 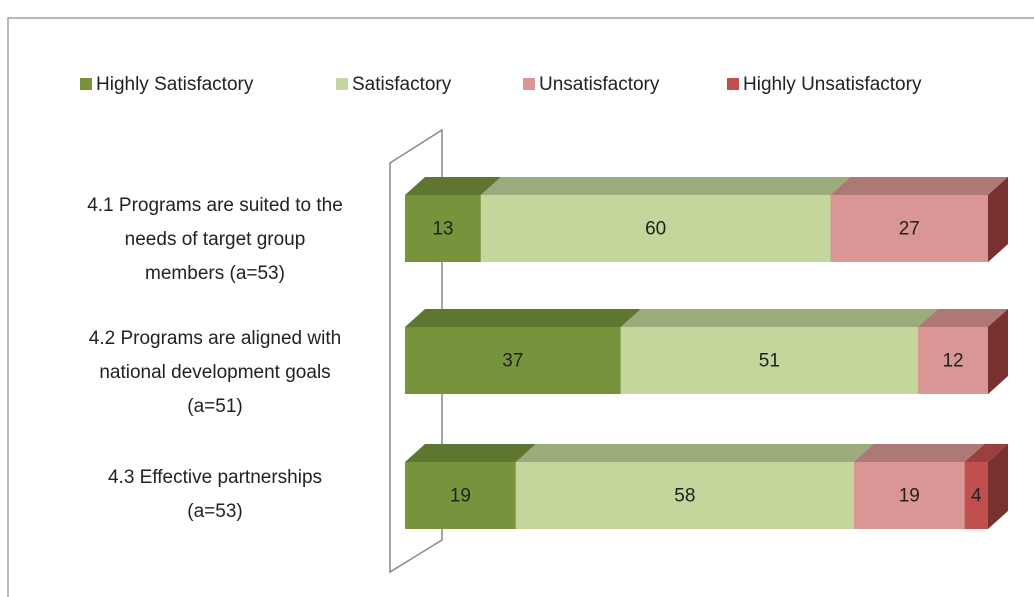 What do you see at coordinates (215, 494) in the screenshot?
I see `category-label: 4.3 Effective partnerships (a=53)` at bounding box center [215, 494].